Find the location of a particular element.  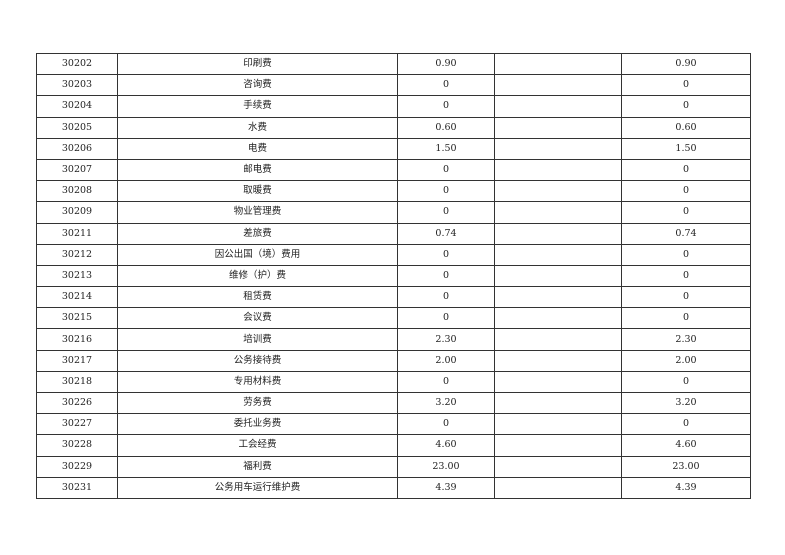

total-cell: 0.90 is located at coordinates (686, 64).